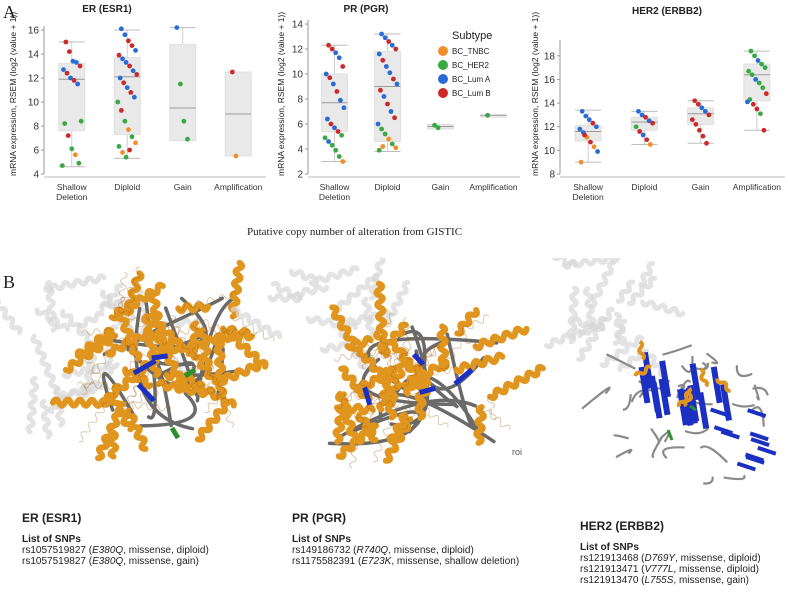 The height and width of the screenshot is (599, 788). I want to click on structure-title-her2: HER2 (ERBB2), so click(622, 526).